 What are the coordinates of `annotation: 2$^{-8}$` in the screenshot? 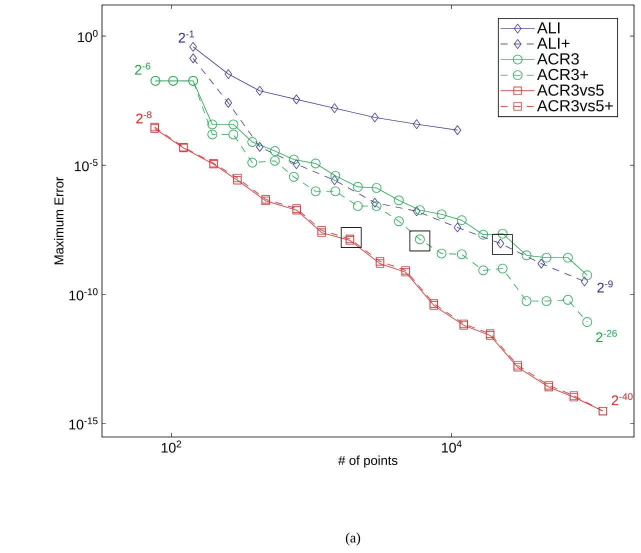 It's located at (144, 117).